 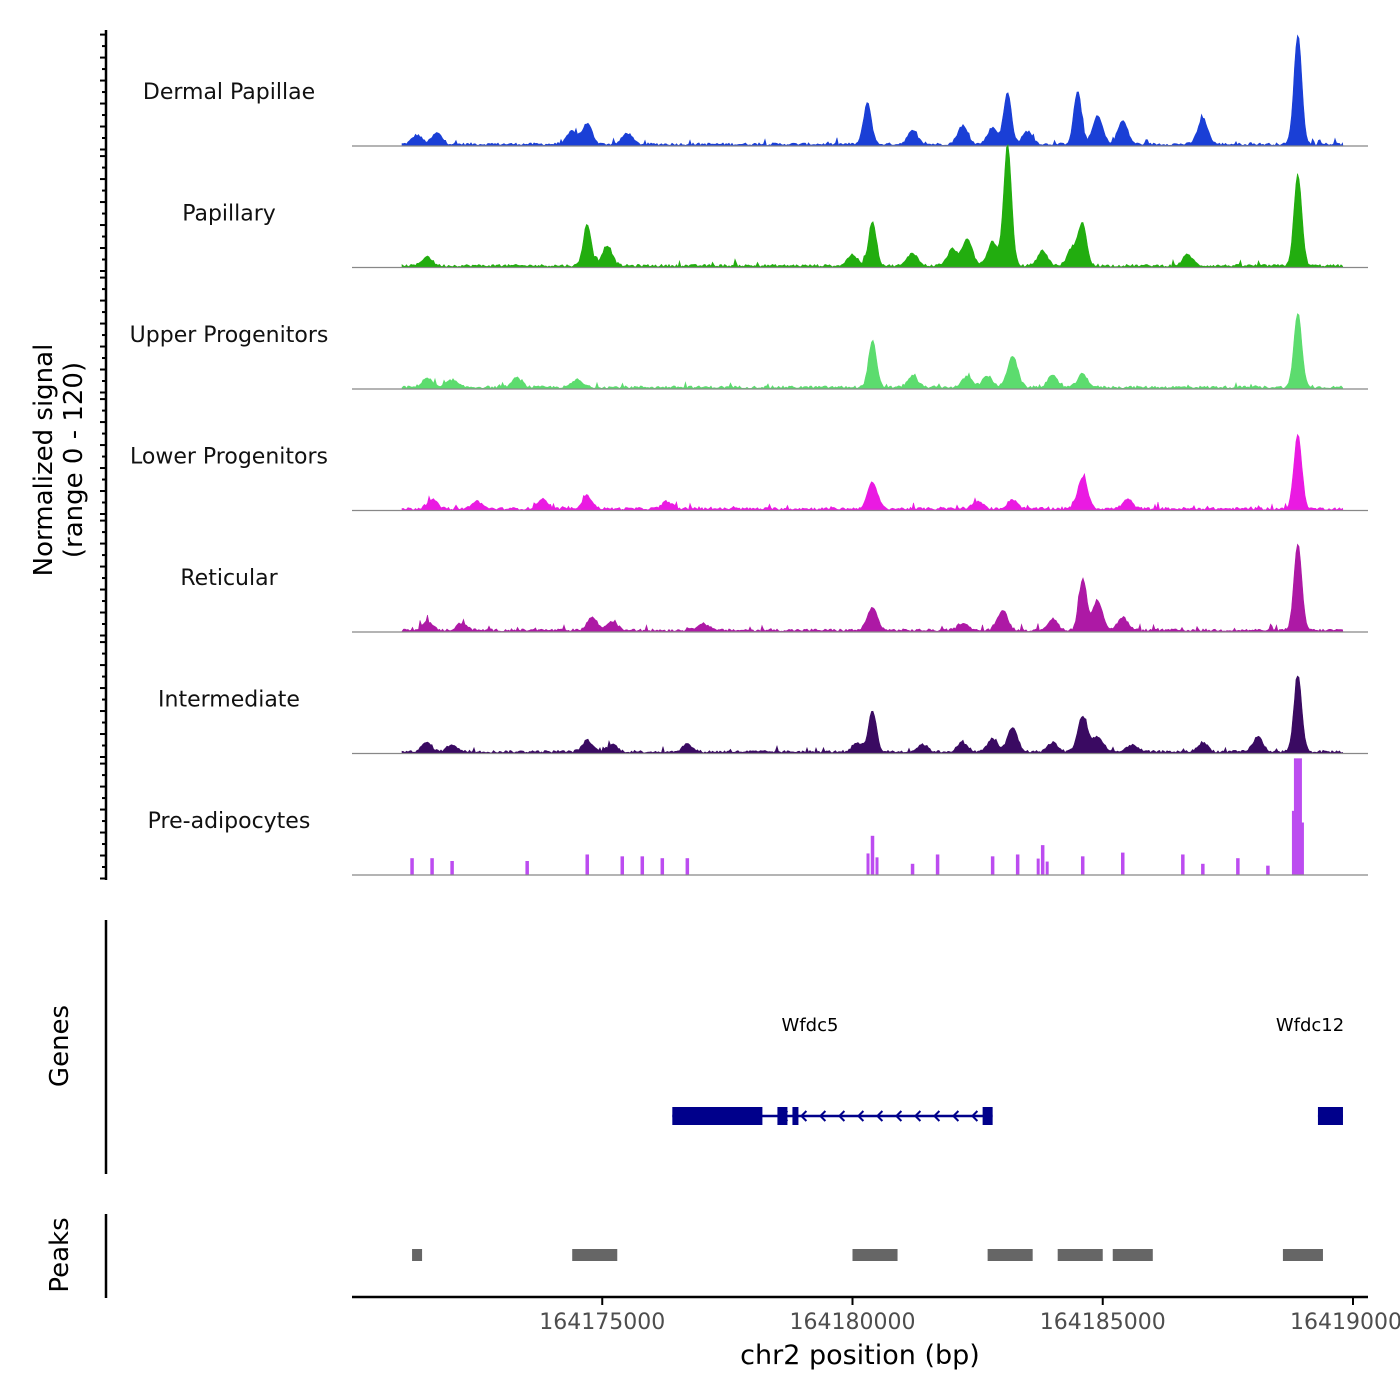 What do you see at coordinates (860, 1355) in the screenshot?
I see `x-axis-title: chr2 position (bp)` at bounding box center [860, 1355].